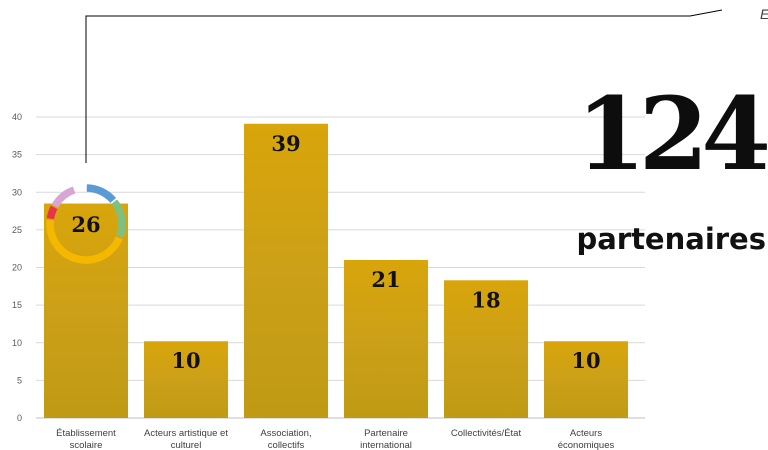 This screenshot has height=450, width=768. I want to click on x-tick-label: collectifs, so click(286, 445).